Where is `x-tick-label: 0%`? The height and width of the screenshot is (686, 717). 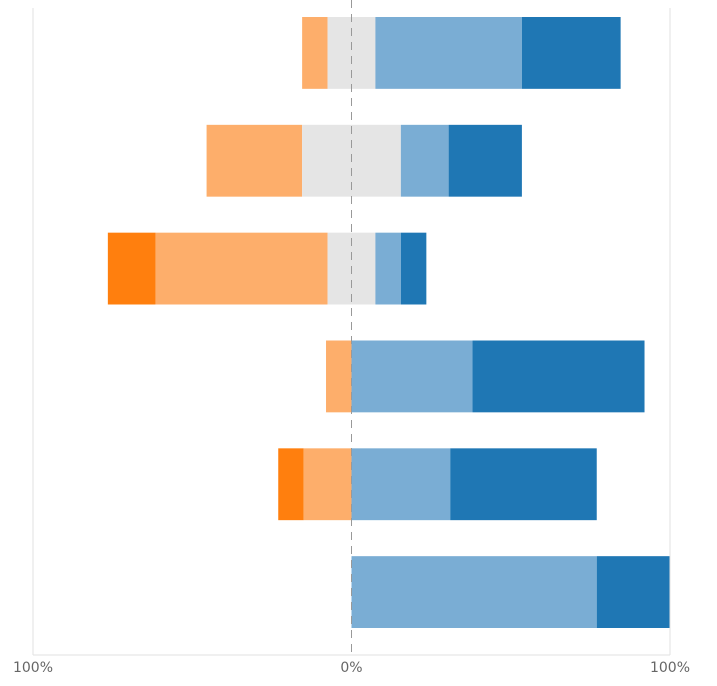 x-tick-label: 0% is located at coordinates (351, 668).